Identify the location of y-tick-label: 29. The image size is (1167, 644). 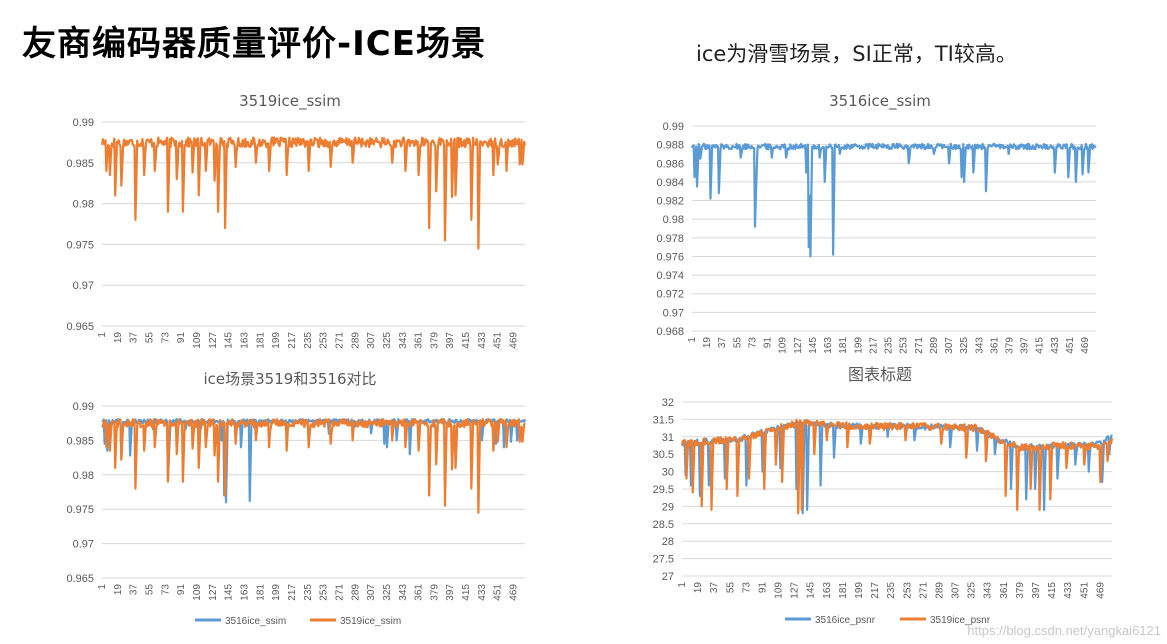
(668, 507).